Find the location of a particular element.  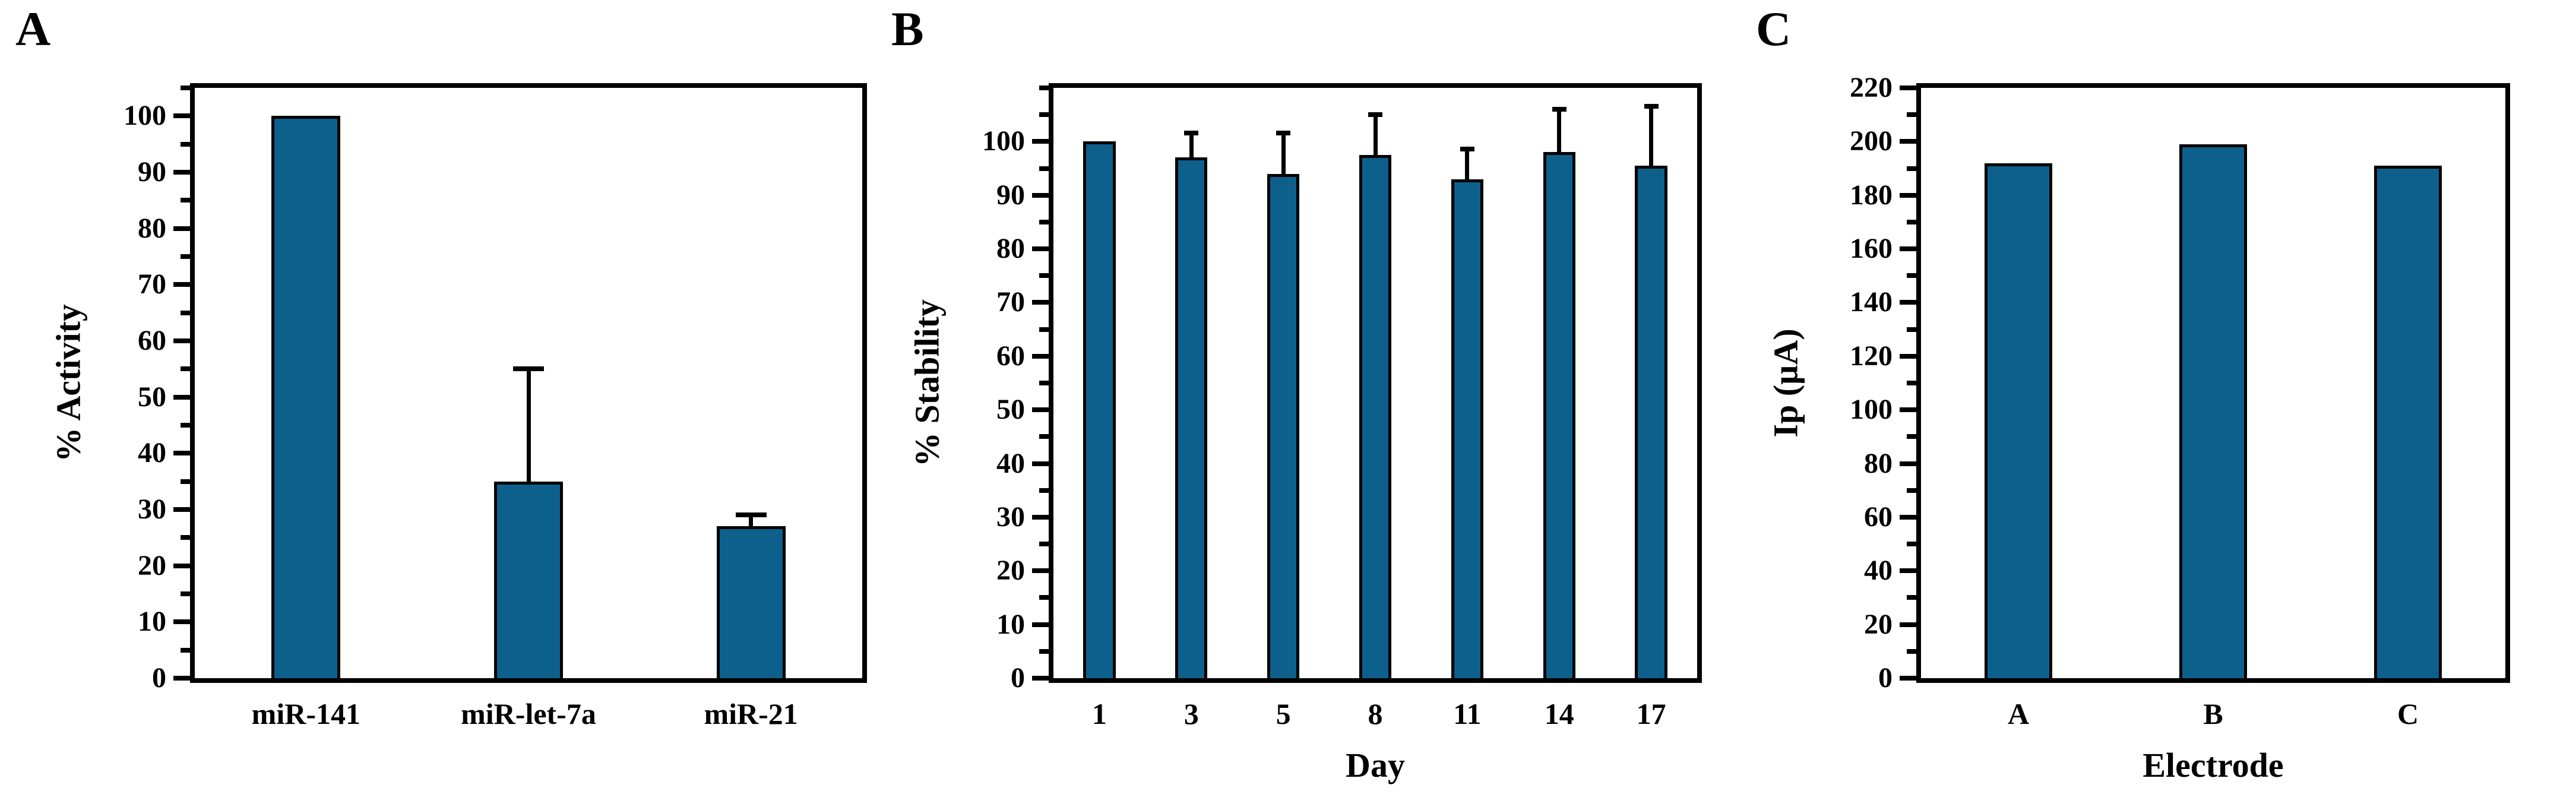

x-tick-label: 5 is located at coordinates (1283, 713).